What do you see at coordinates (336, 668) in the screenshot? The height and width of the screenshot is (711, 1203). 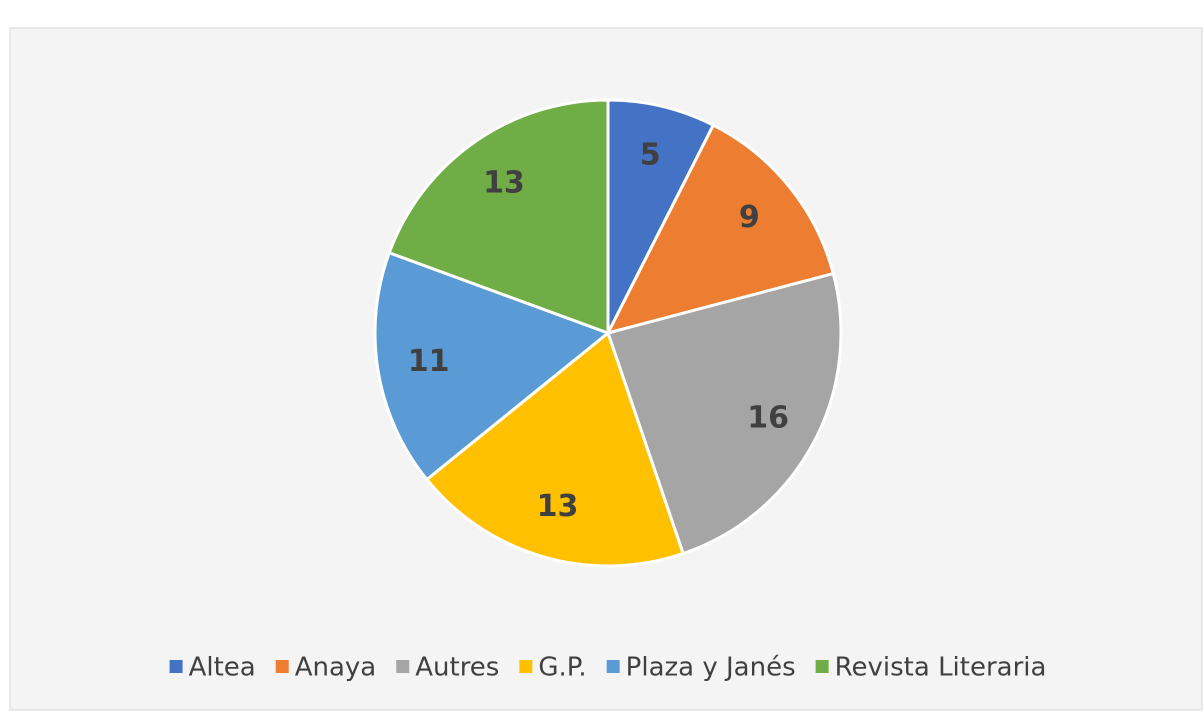 I see `legend-label: Anaya` at bounding box center [336, 668].